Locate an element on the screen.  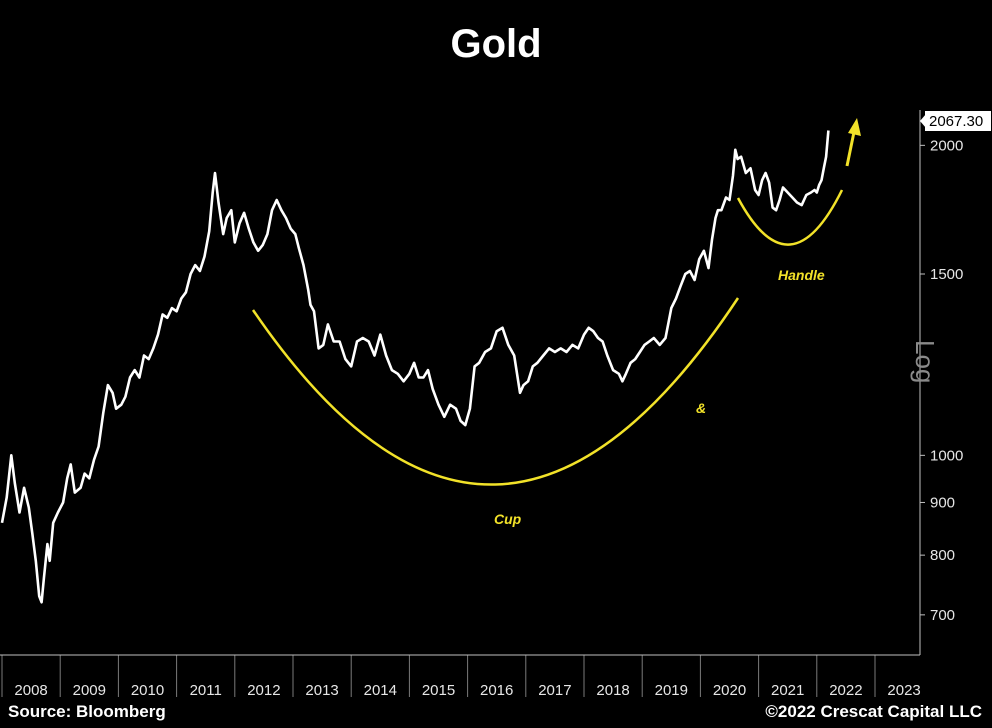
handle-label: Handle is located at coordinates (801, 275).